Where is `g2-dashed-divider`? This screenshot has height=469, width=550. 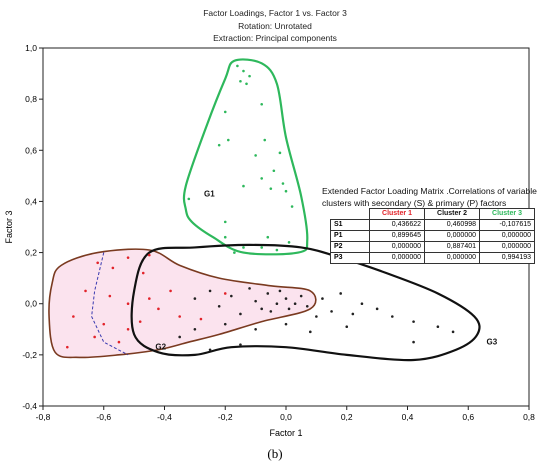 g2-dashed-divider is located at coordinates (110, 304).